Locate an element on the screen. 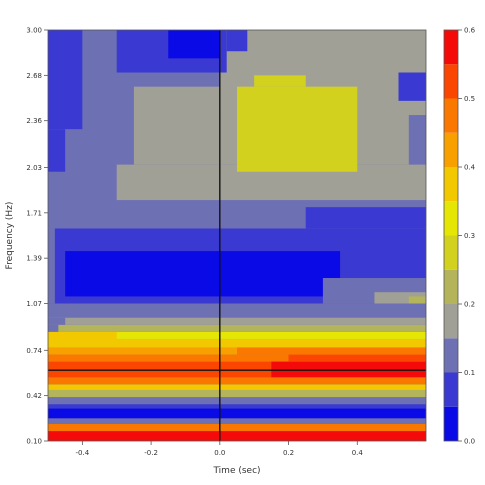  x-tick-label-3: 0.2 is located at coordinates (288, 453).